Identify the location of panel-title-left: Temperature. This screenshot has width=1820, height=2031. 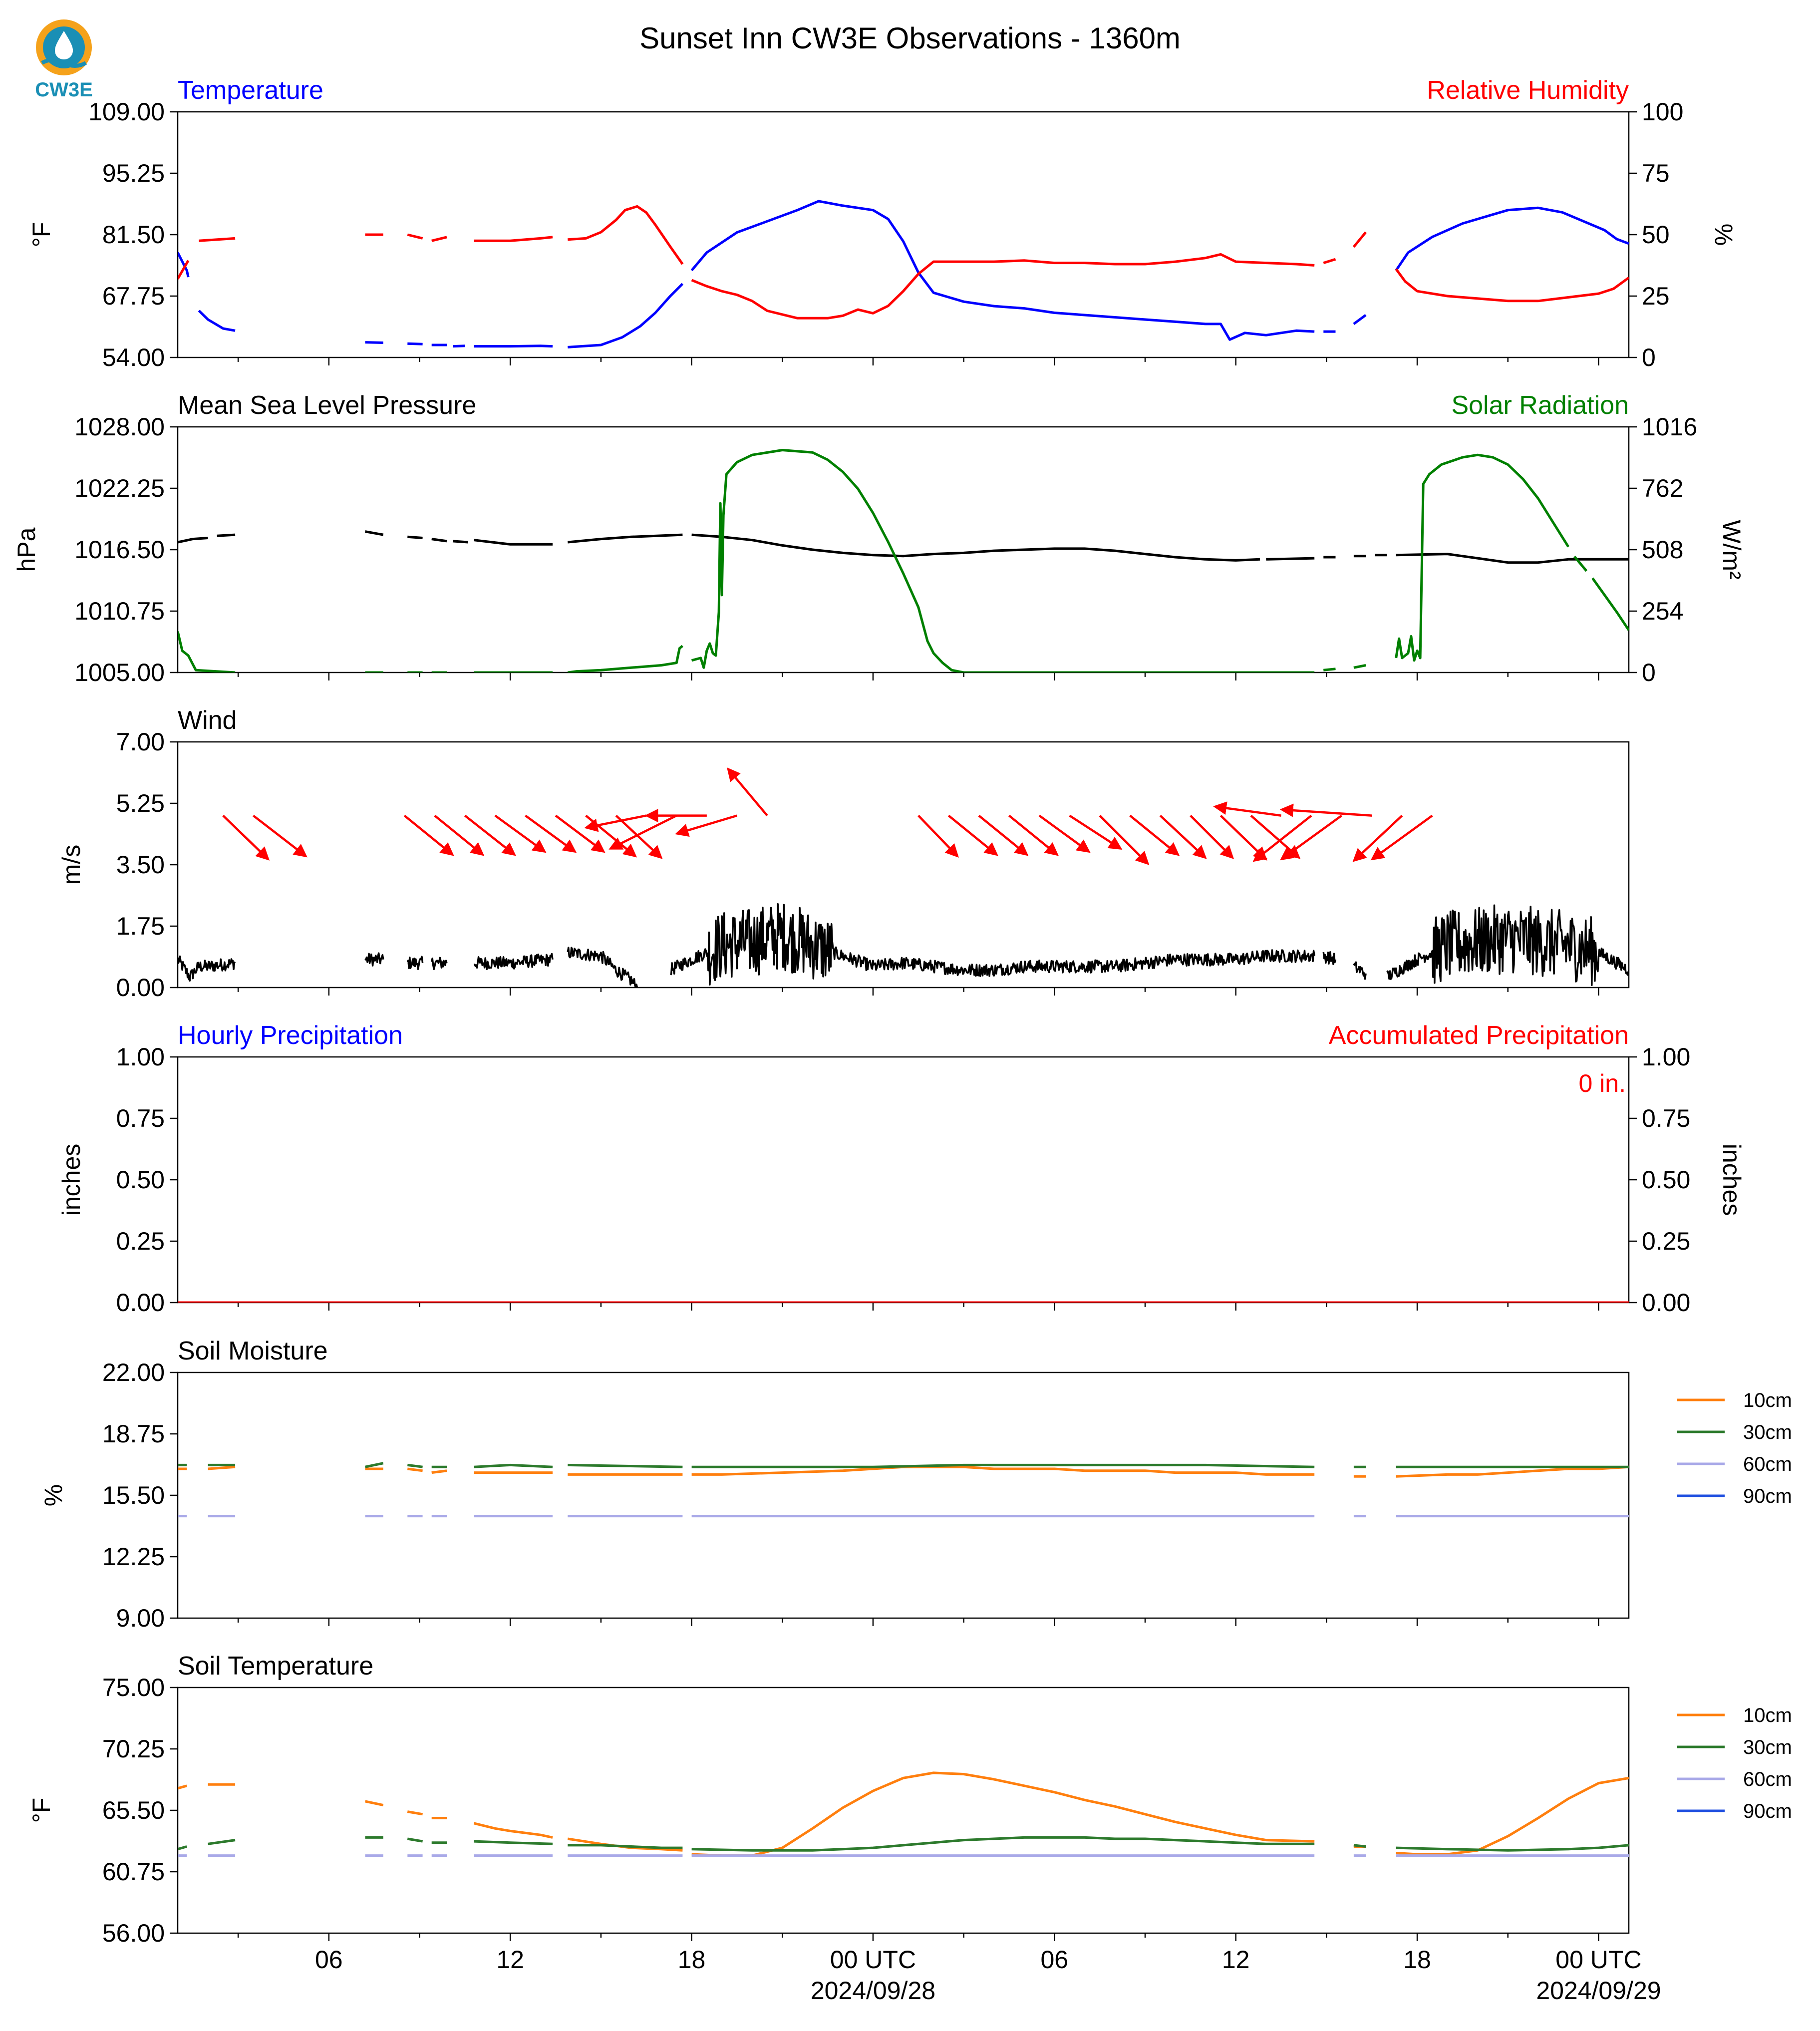
(250, 91).